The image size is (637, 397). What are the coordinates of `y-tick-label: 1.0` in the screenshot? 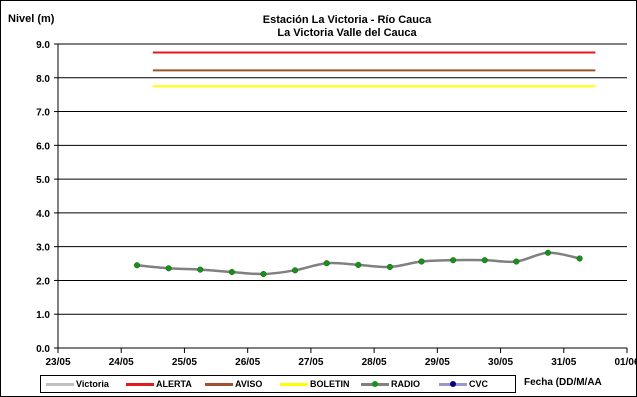 It's located at (43, 315).